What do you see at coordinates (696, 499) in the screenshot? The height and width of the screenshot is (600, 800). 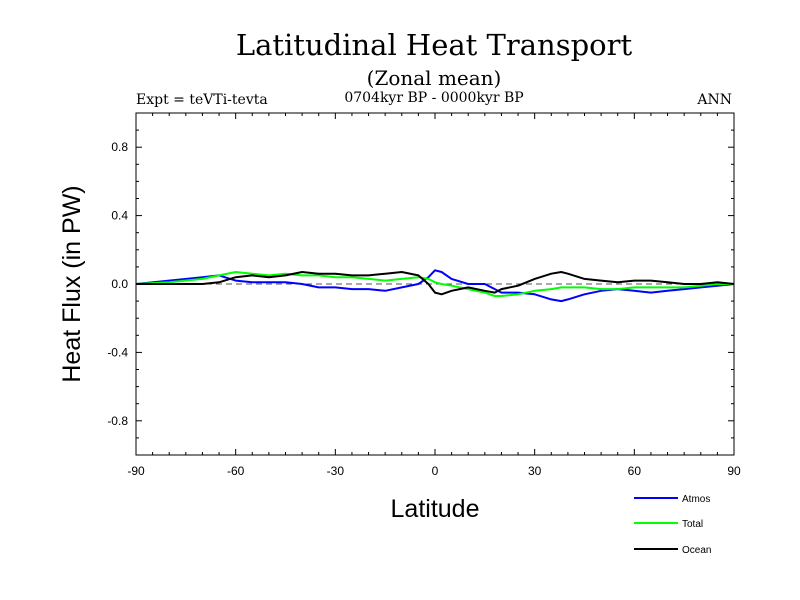 I see `legend-label-atmos: Atmos` at bounding box center [696, 499].